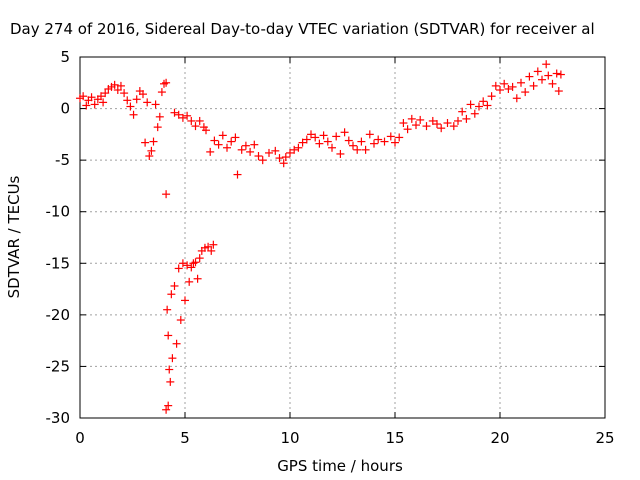 This screenshot has width=640, height=480. What do you see at coordinates (58, 366) in the screenshot?
I see `y-tick-label: -25` at bounding box center [58, 366].